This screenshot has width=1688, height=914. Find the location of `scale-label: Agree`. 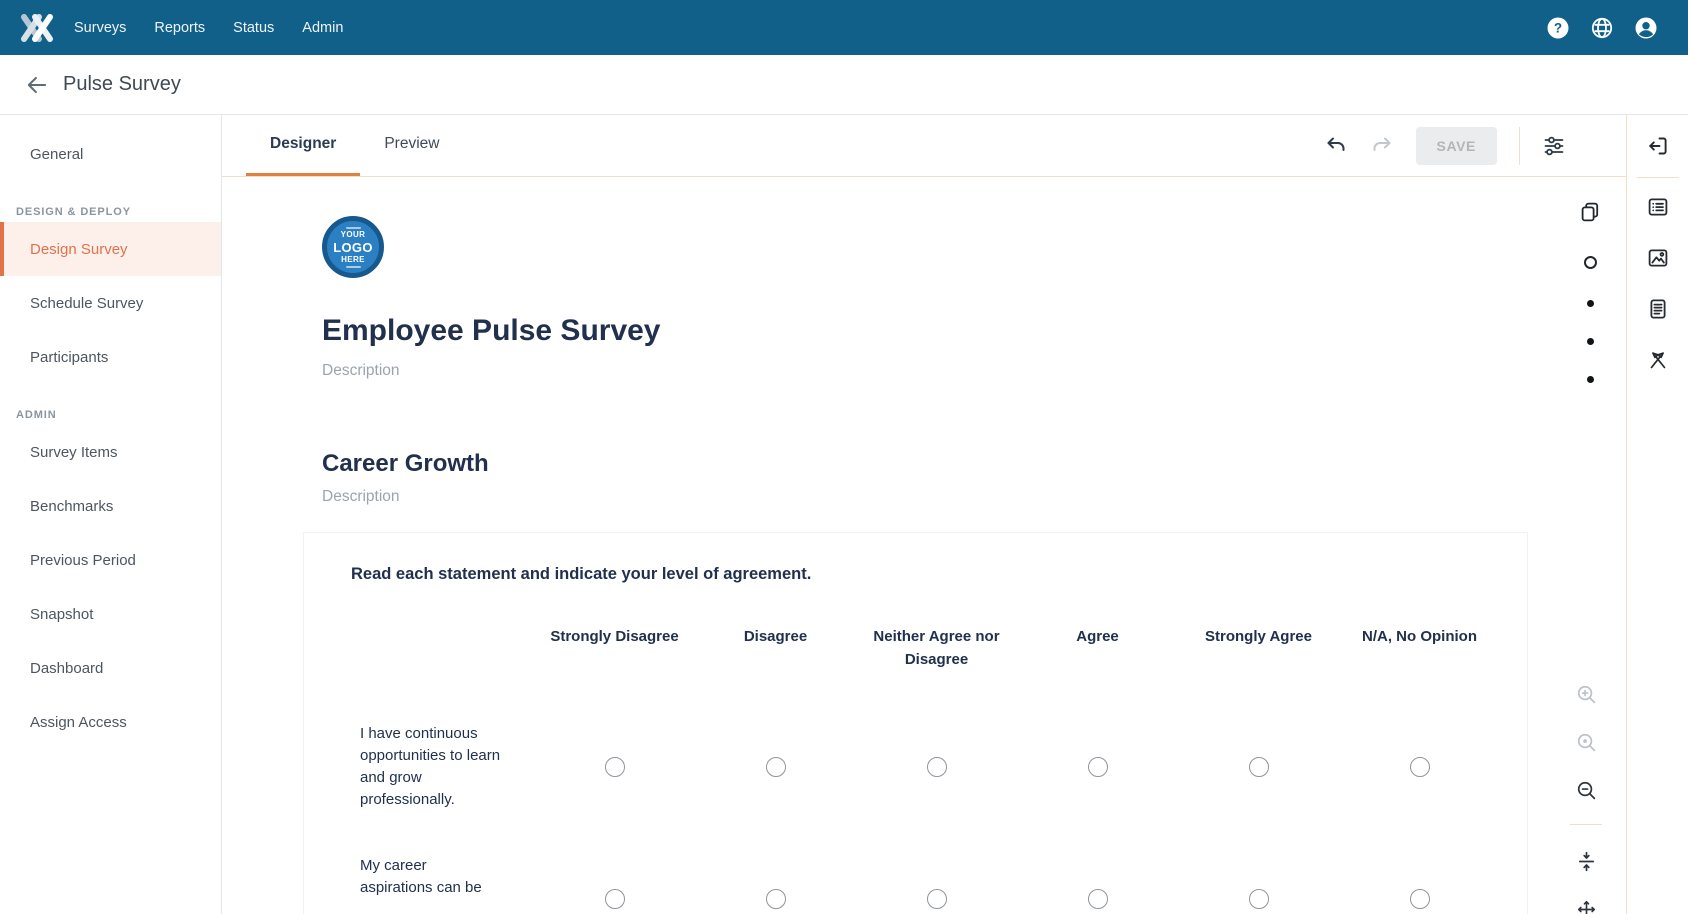

scale-label: Agree is located at coordinates (1097, 636).